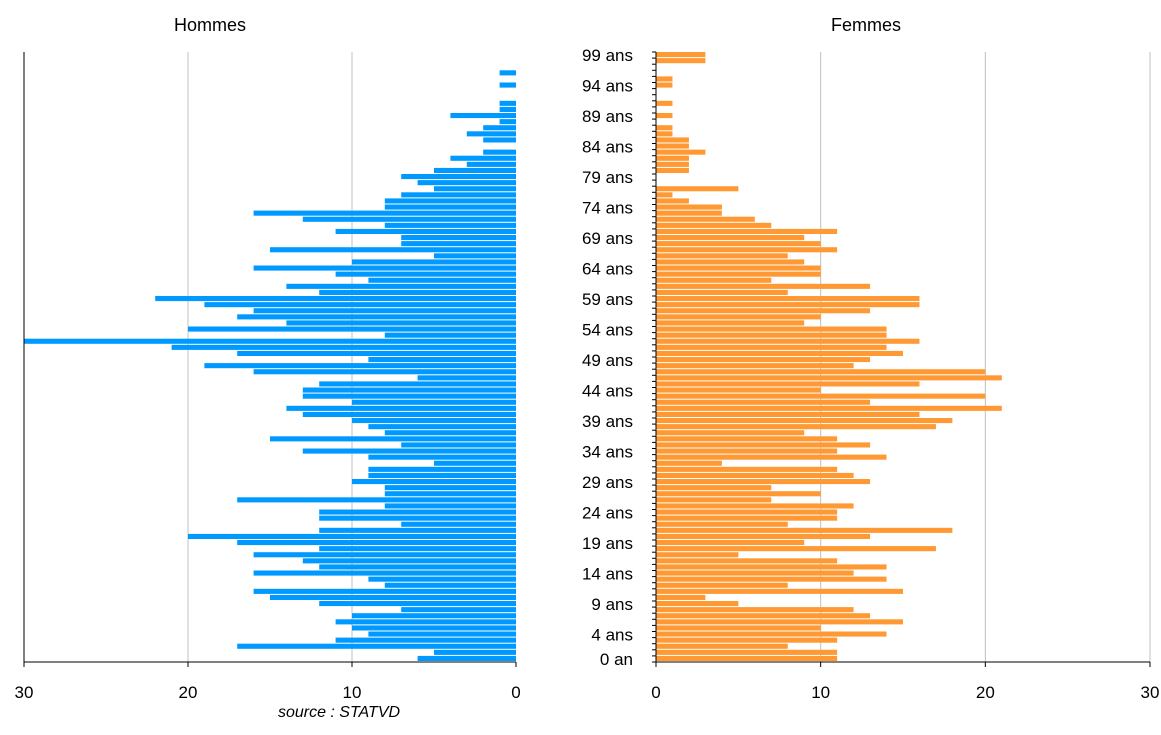  Describe the element at coordinates (985, 692) in the screenshot. I see `femmes-x-tick-label: 20` at that location.